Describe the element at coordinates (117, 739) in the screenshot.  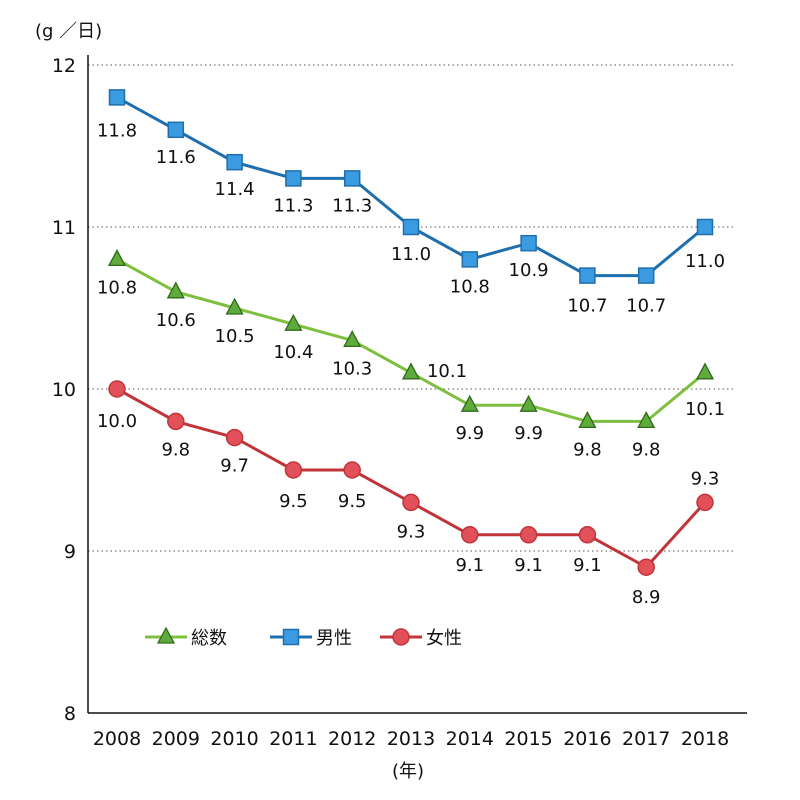
I see `x-tick-label: 2008` at that location.